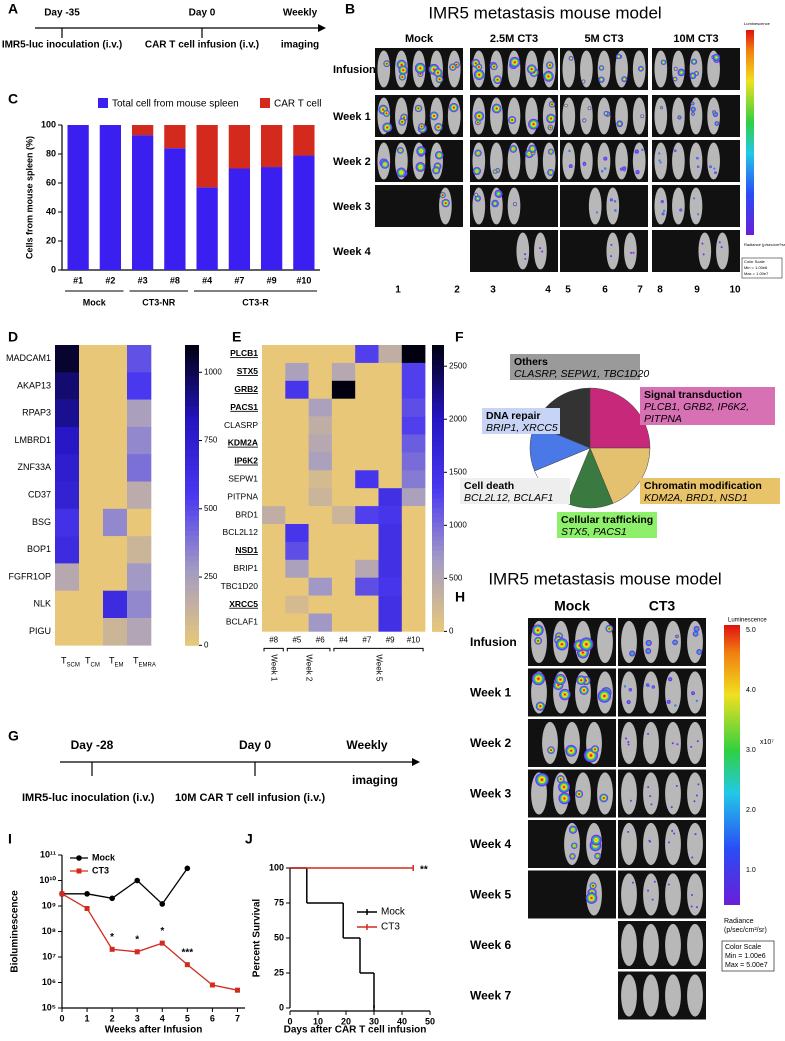 The height and width of the screenshot is (1041, 785). Describe the element at coordinates (697, 290) in the screenshot. I see `mouse-number: 9` at that location.